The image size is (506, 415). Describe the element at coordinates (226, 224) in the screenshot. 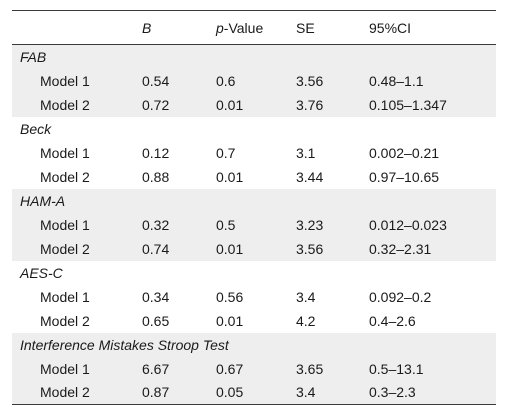

I see `cell-p: 0.5` at that location.